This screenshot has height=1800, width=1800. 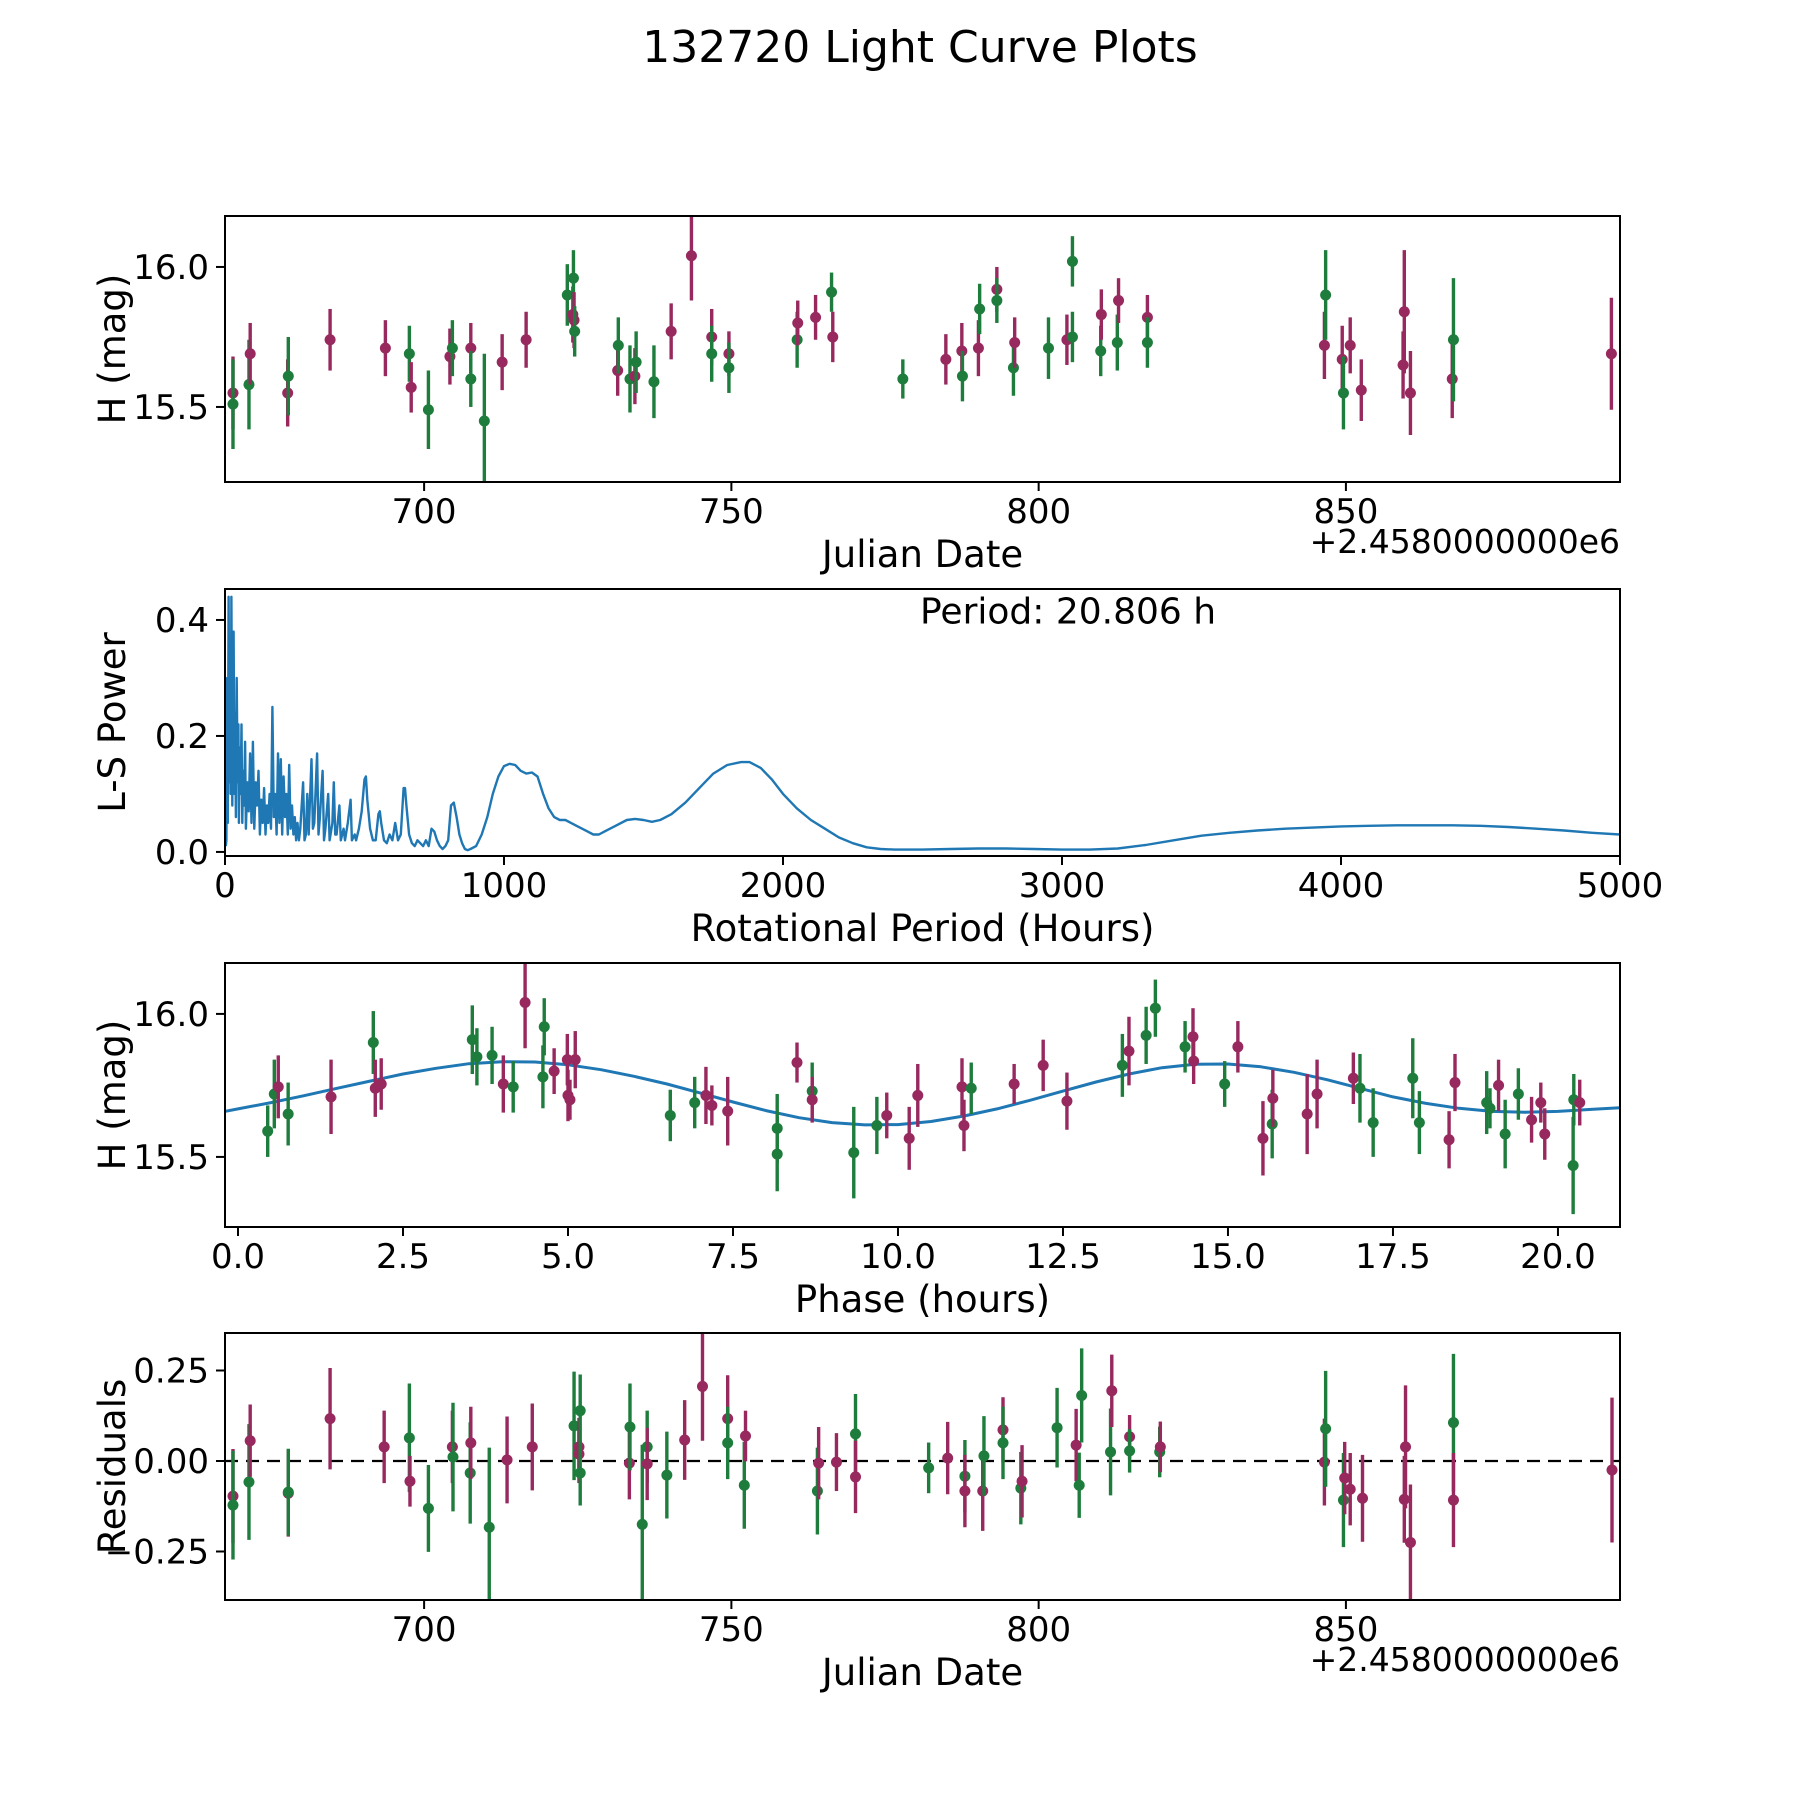 What do you see at coordinates (182, 737) in the screenshot?
I see `y-tick-label: 0.2` at bounding box center [182, 737].